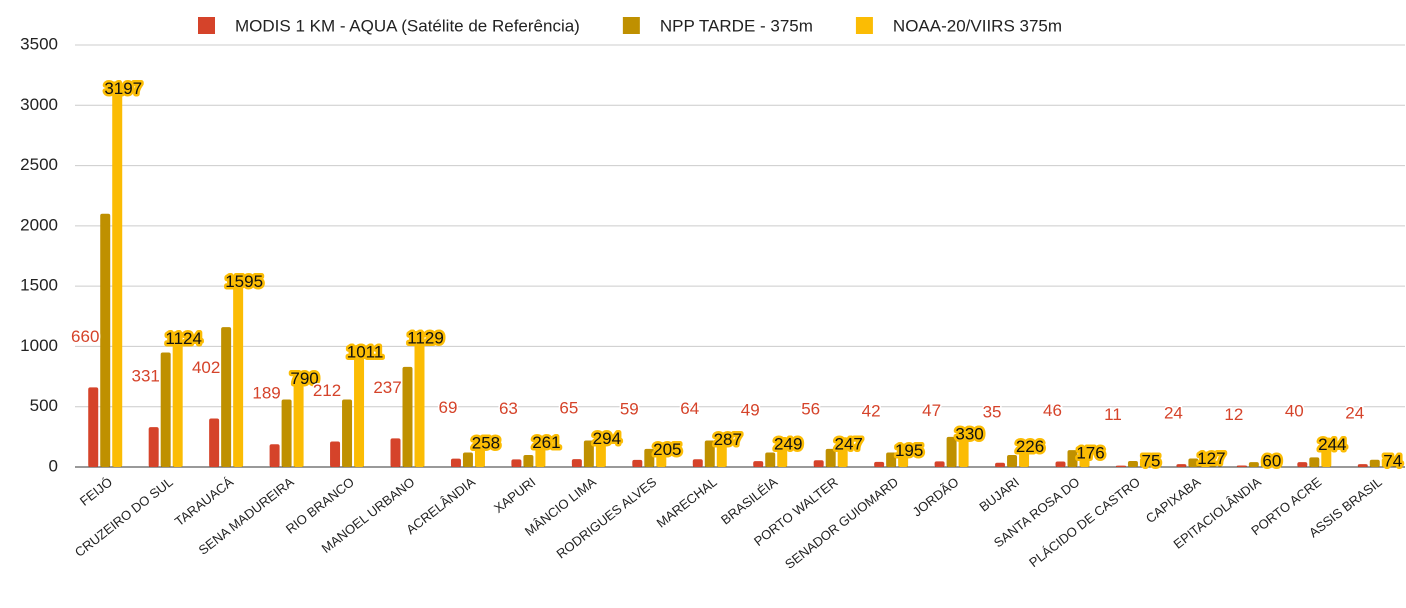 This screenshot has height=608, width=1406. Describe the element at coordinates (183, 338) in the screenshot. I see `data-label: 1124` at that location.